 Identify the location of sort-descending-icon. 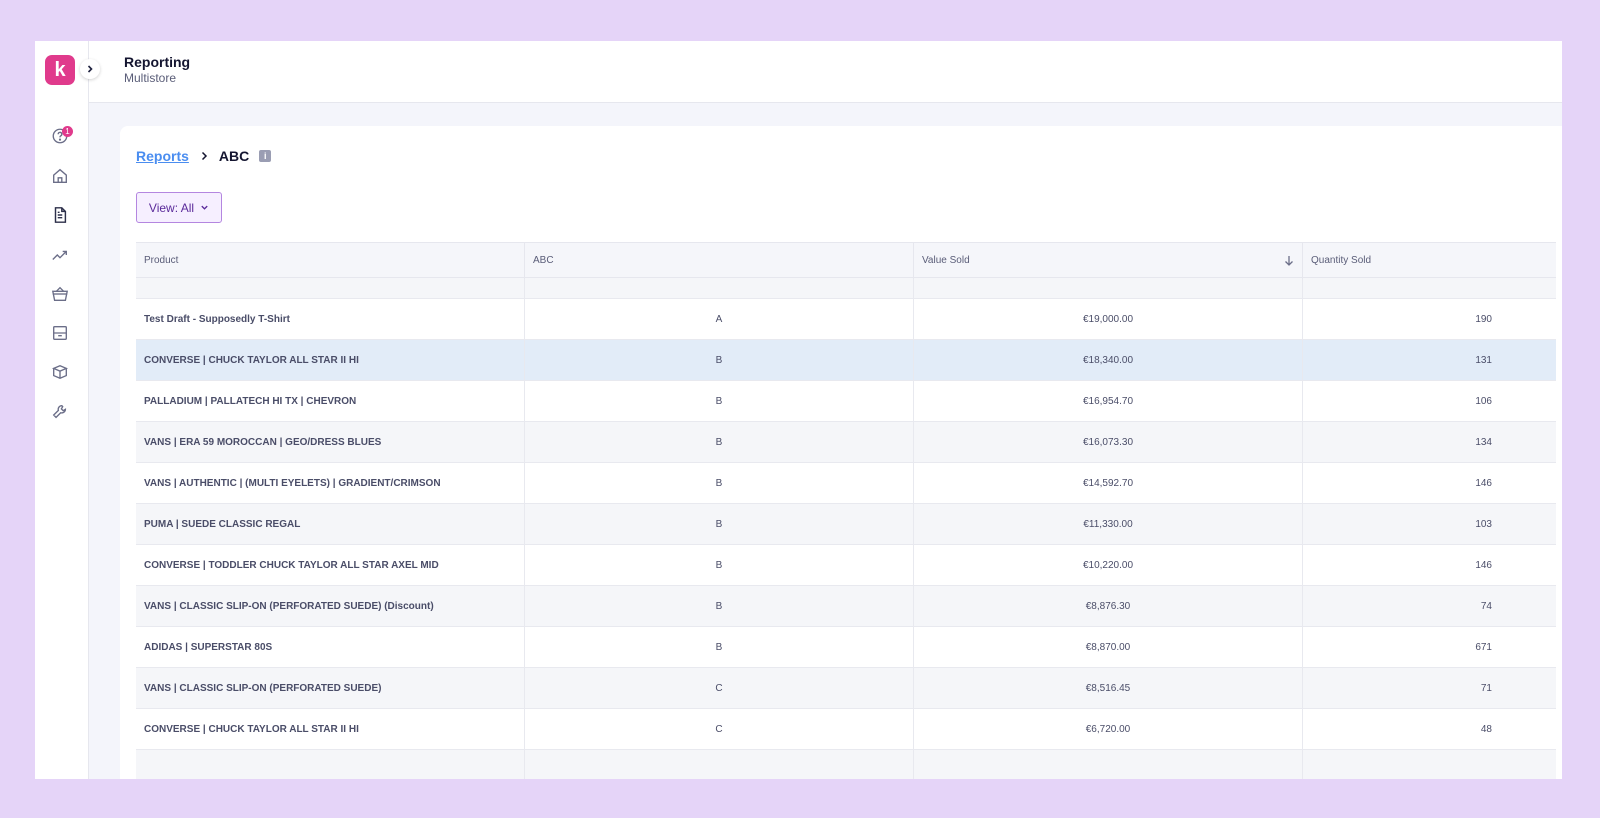
(1289, 261).